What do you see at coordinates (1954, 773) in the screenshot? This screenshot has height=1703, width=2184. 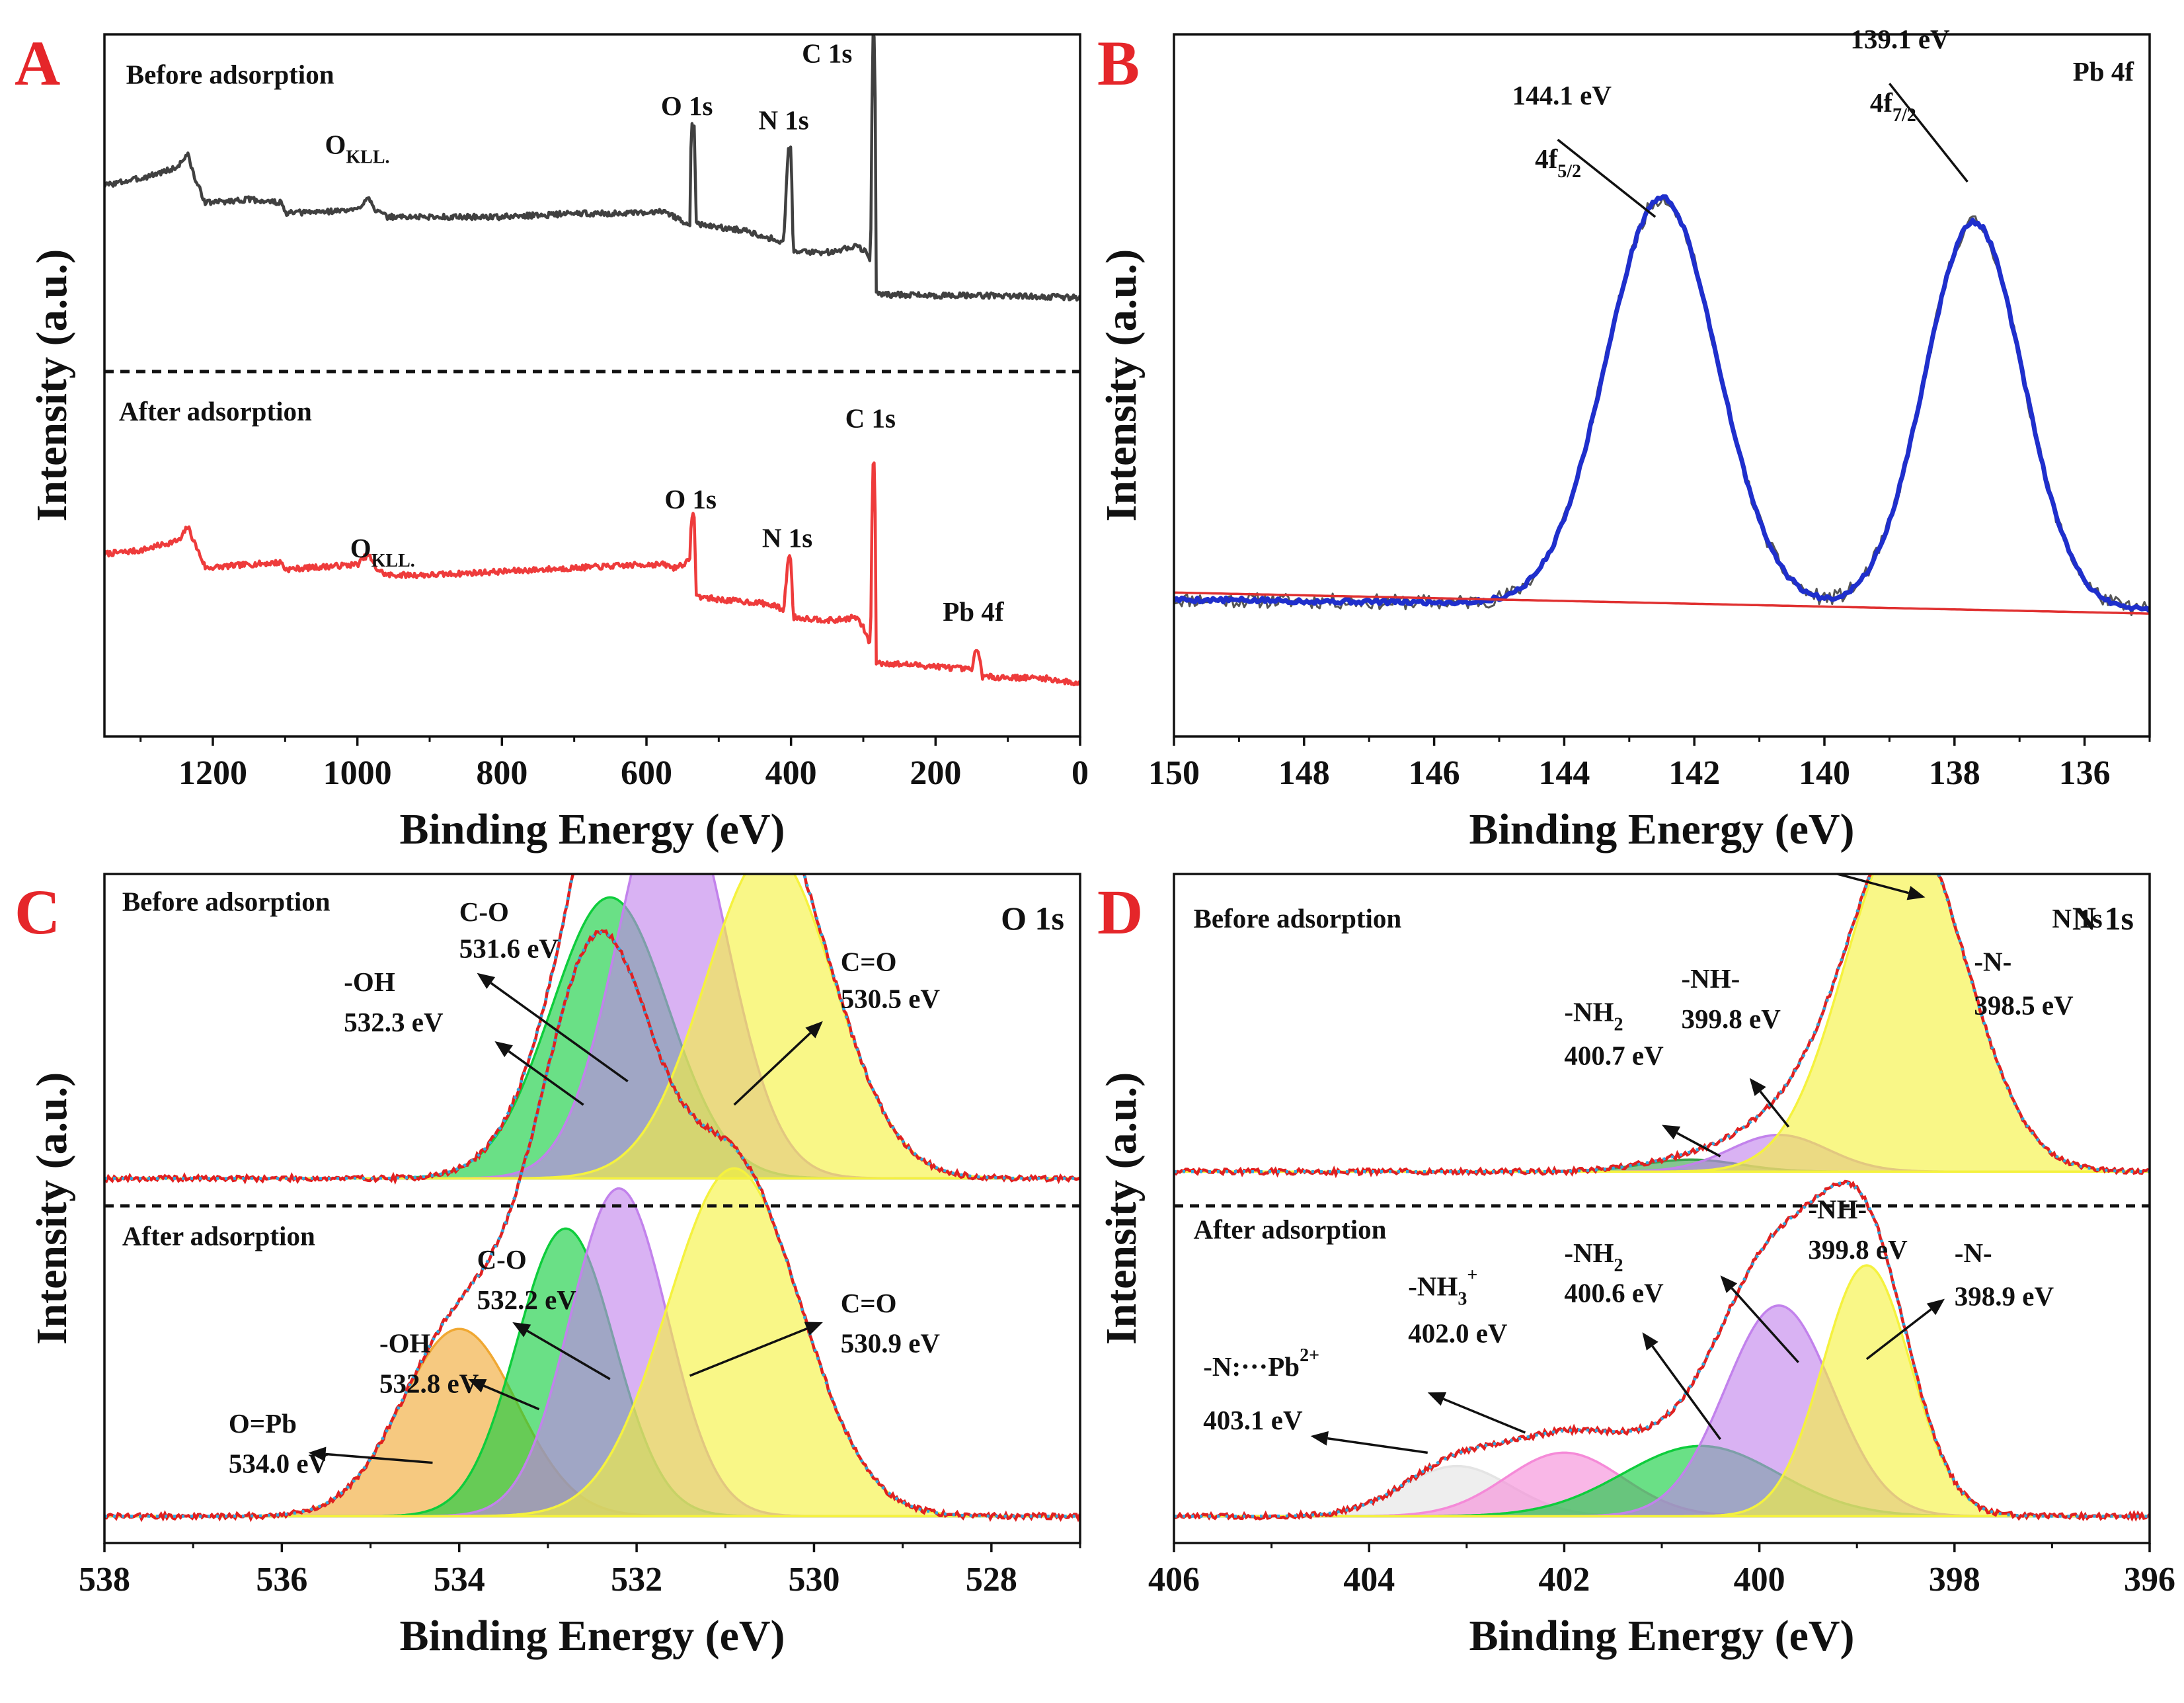 I see `x-tick-label: 138` at bounding box center [1954, 773].